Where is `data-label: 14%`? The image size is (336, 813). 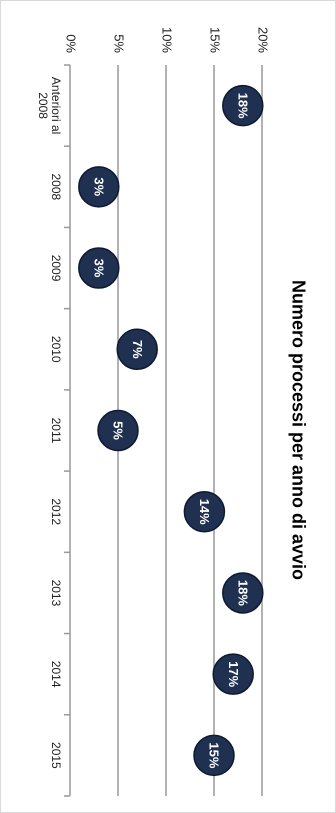 data-label: 14% is located at coordinates (204, 512).